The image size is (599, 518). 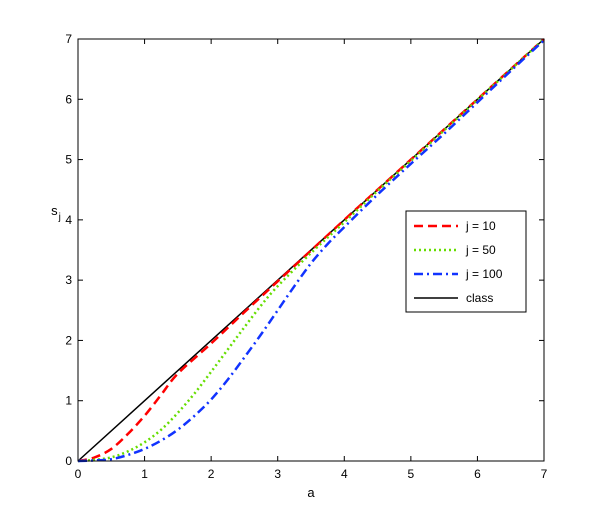 I want to click on legend: j = 10 j = 50 j = 100 class, so click(x=466, y=261).